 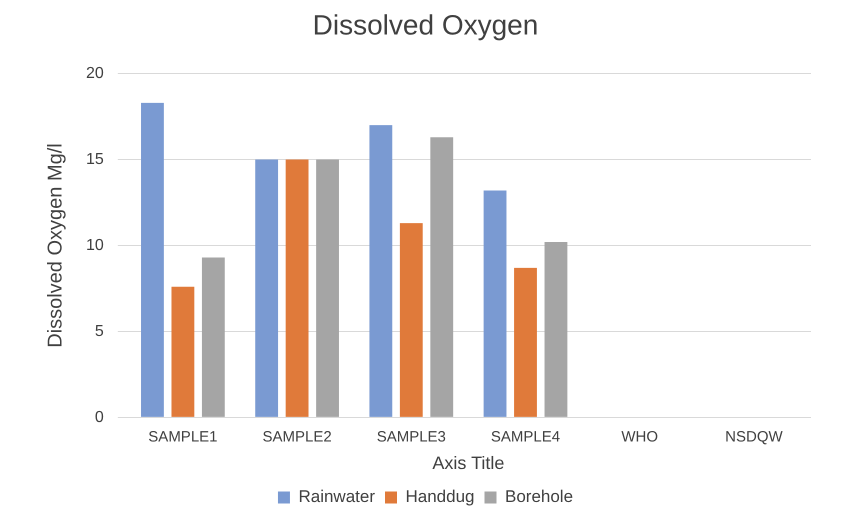 I want to click on x-tick-label: SAMPLE4, so click(x=525, y=437).